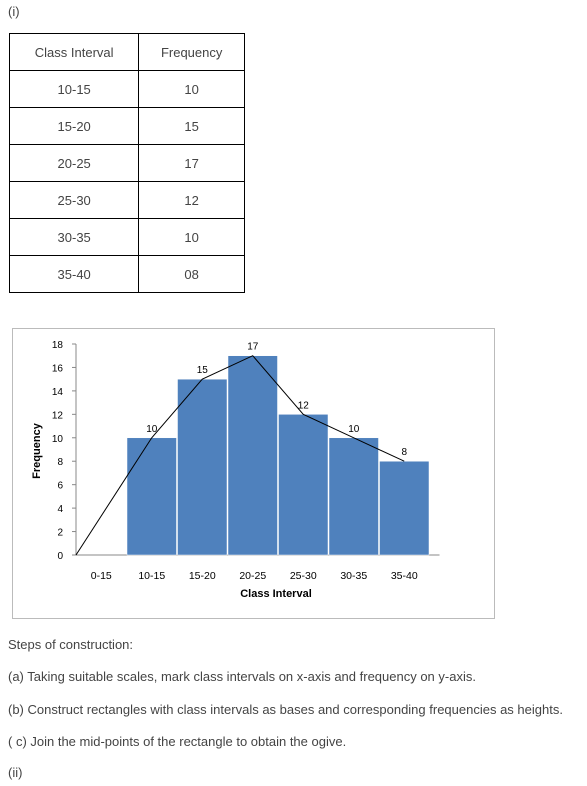 The image size is (587, 786). I want to click on y-tick-label: 8, so click(60, 462).